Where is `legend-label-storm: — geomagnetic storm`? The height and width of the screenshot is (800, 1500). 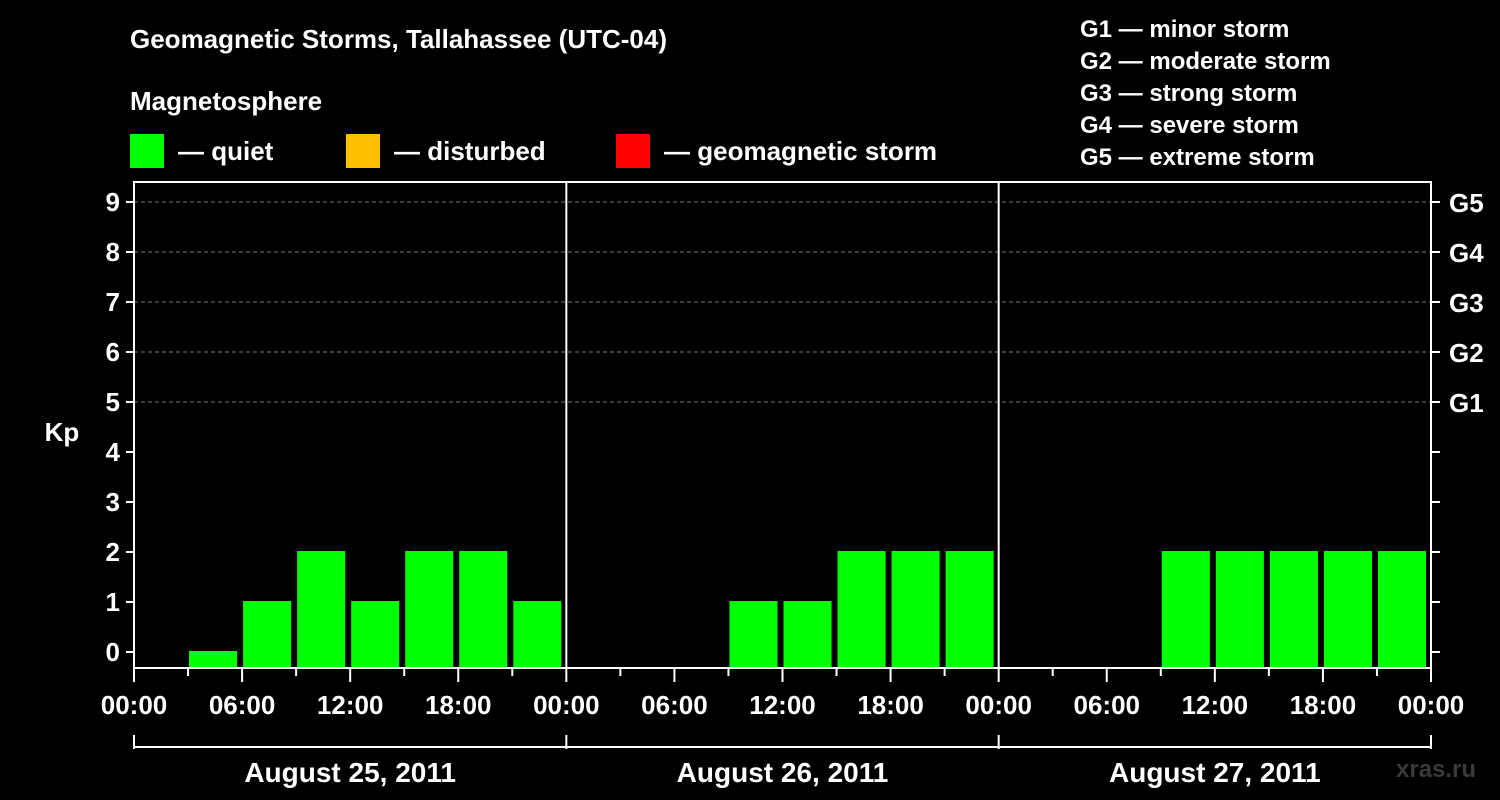
legend-label-storm: — geomagnetic storm is located at coordinates (801, 150).